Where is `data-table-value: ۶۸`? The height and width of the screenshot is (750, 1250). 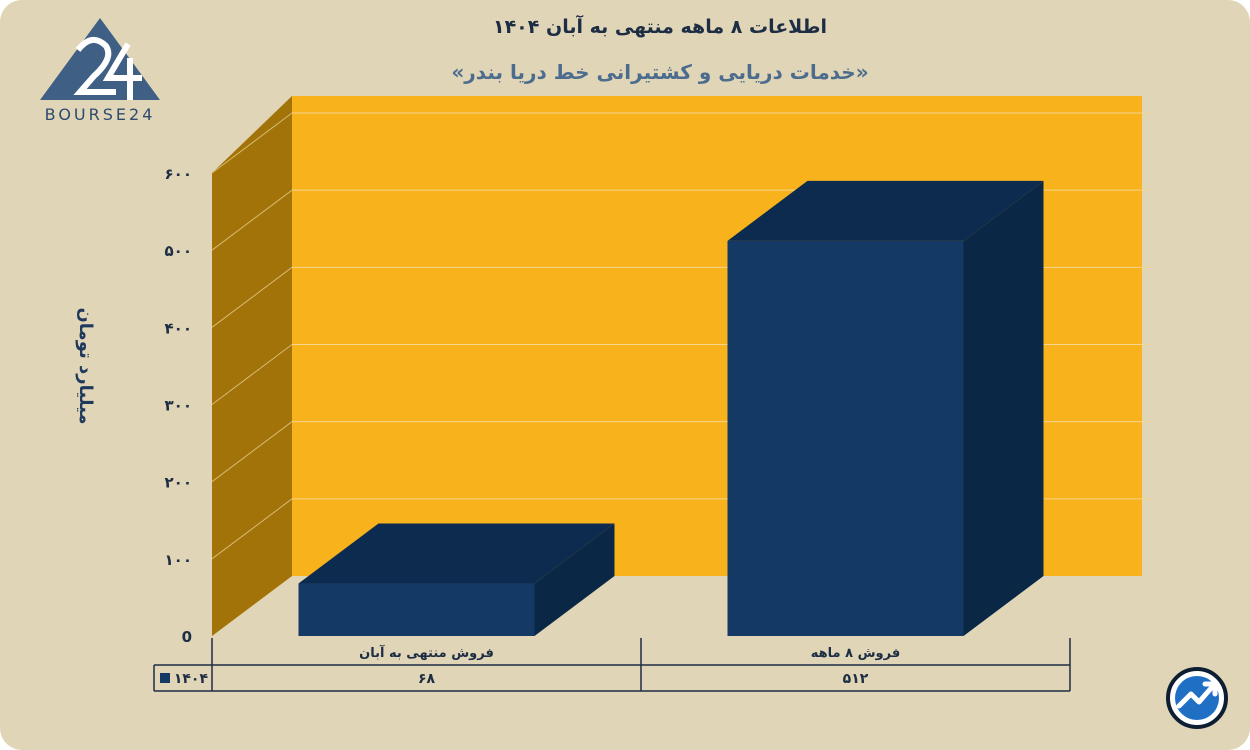 data-table-value: ۶۸ is located at coordinates (427, 679).